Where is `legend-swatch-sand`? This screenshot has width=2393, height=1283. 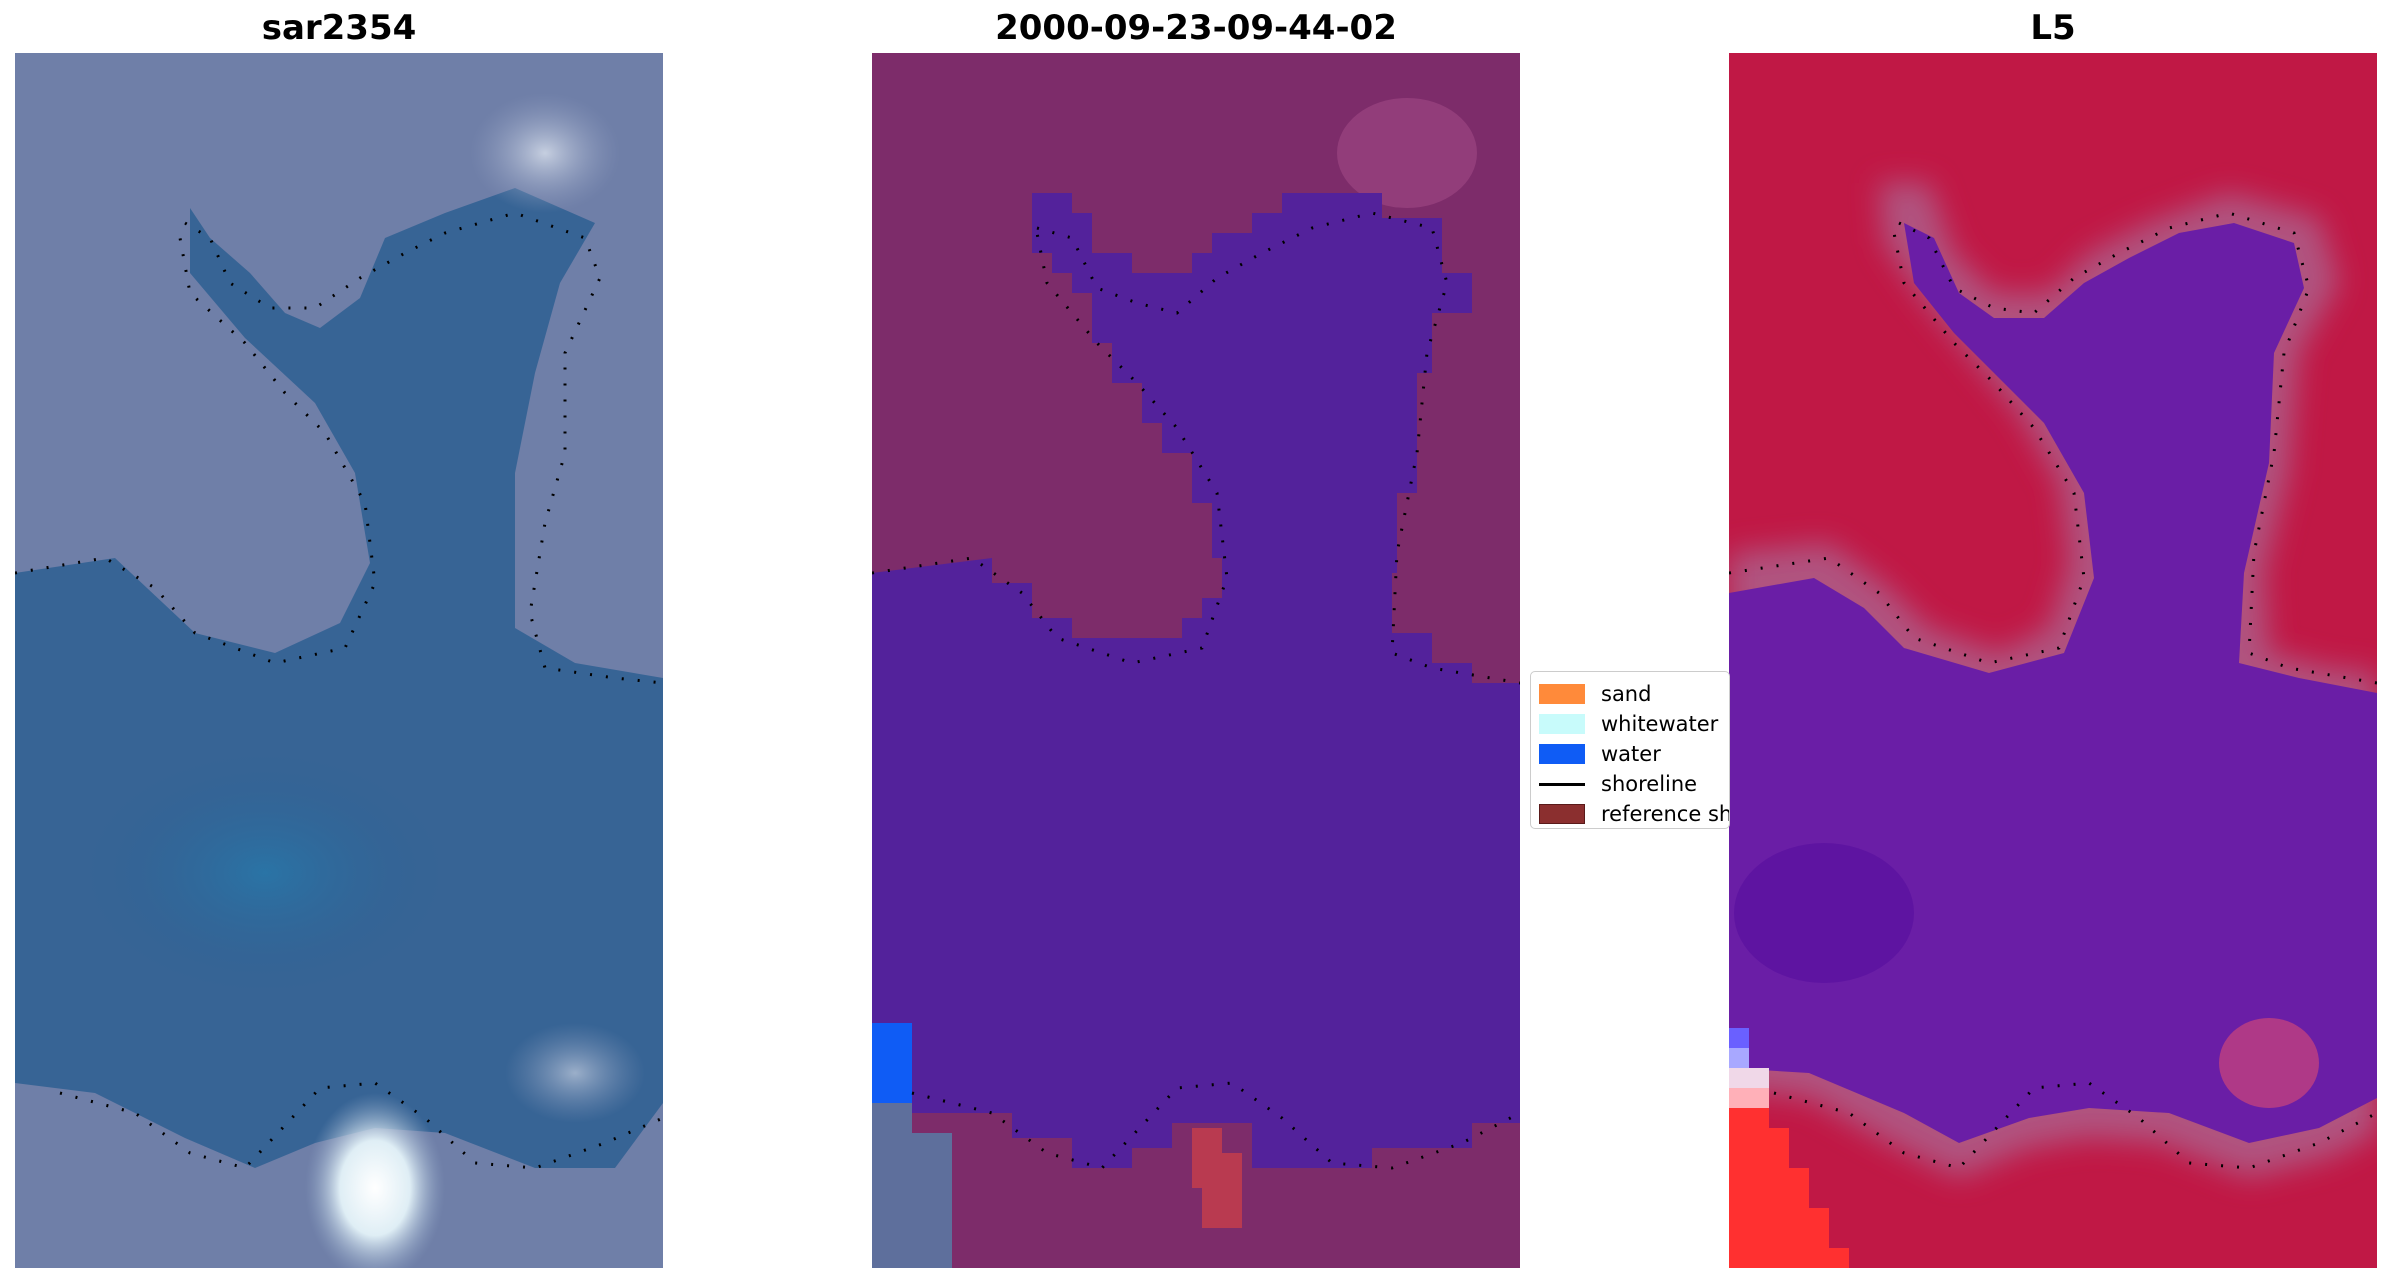 legend-swatch-sand is located at coordinates (1562, 694).